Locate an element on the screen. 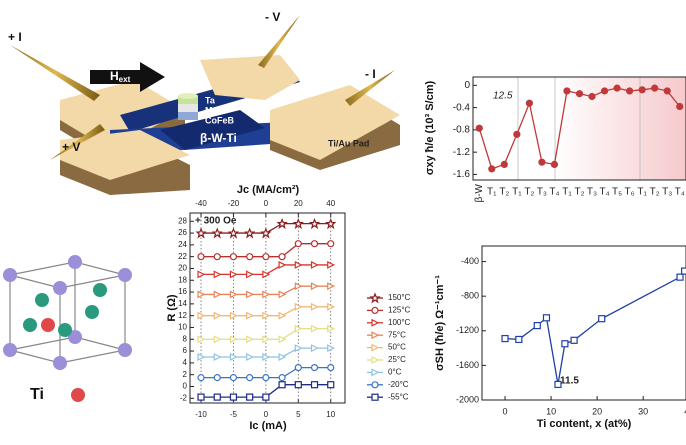 This screenshot has width=686, height=445. x-axis-label: Ti content, x (at%) is located at coordinates (584, 424).